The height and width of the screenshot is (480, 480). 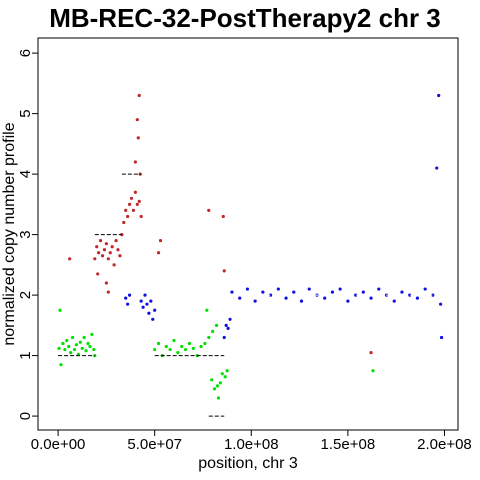 What do you see at coordinates (25, 355) in the screenshot?
I see `y-tick-label: 1` at bounding box center [25, 355].